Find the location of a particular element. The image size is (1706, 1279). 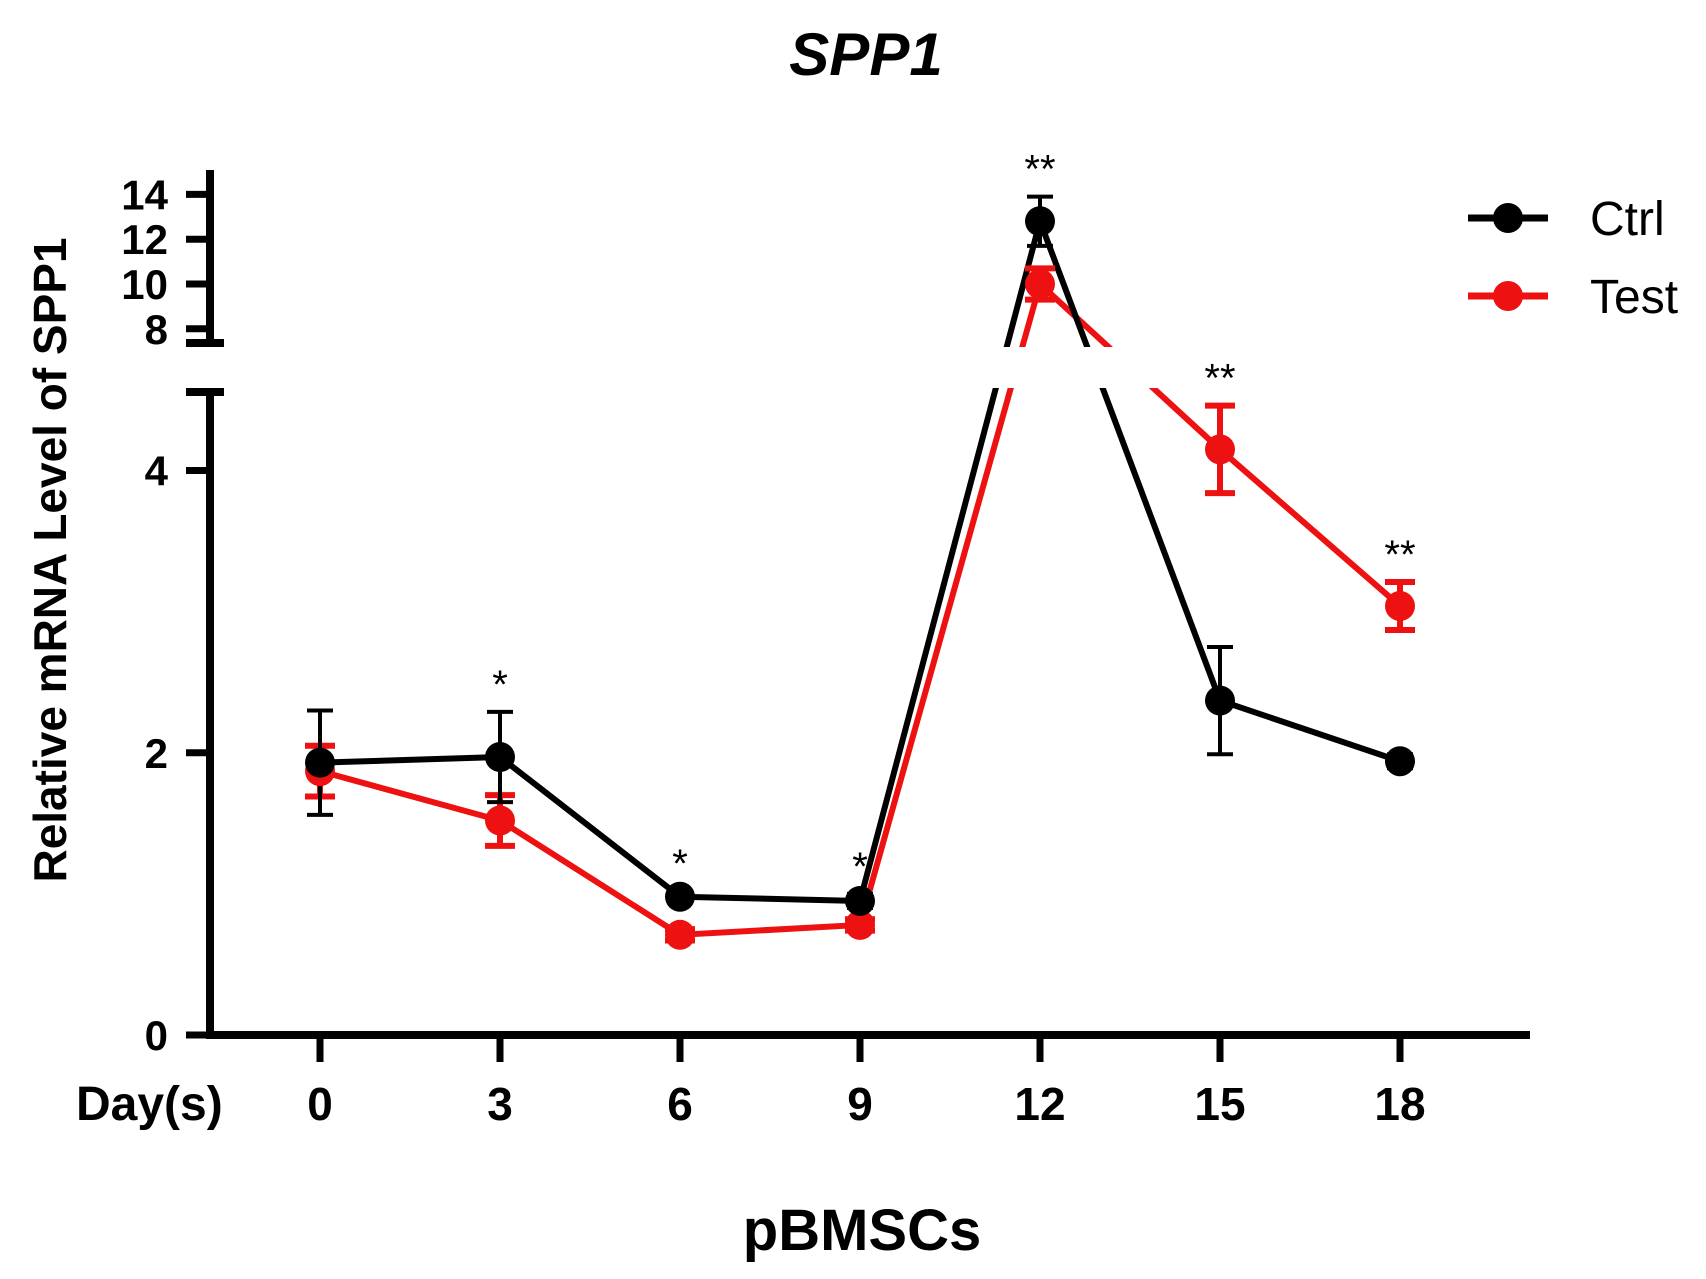

y-tick-label: 4 is located at coordinates (157, 471).